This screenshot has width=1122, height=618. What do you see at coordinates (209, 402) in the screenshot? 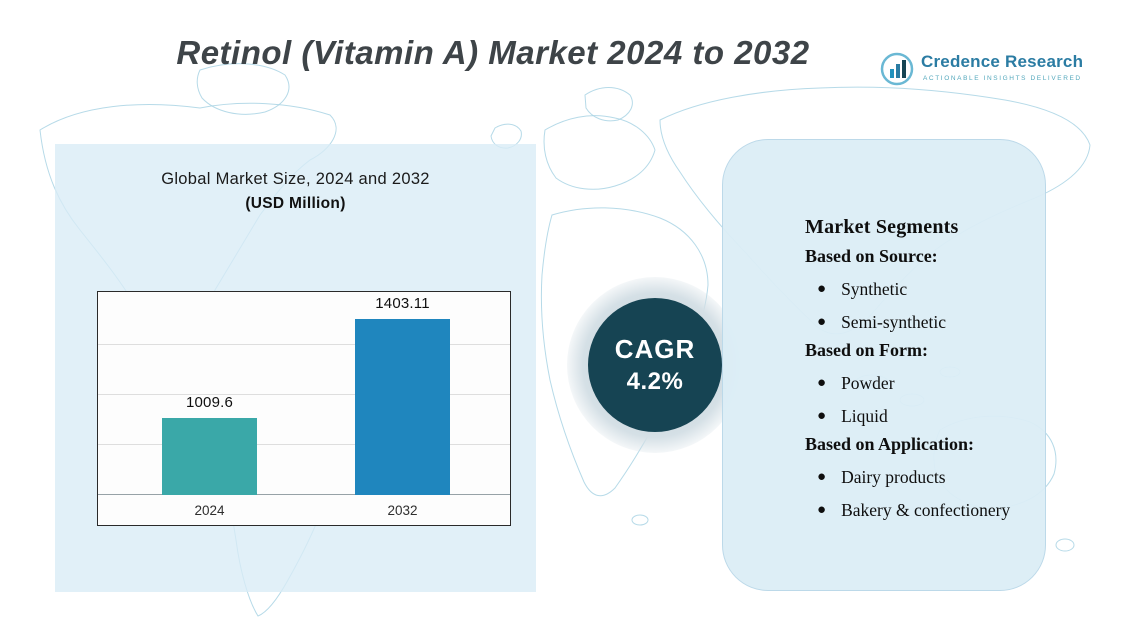
I see `bar-value-label: 1009.6` at bounding box center [209, 402].